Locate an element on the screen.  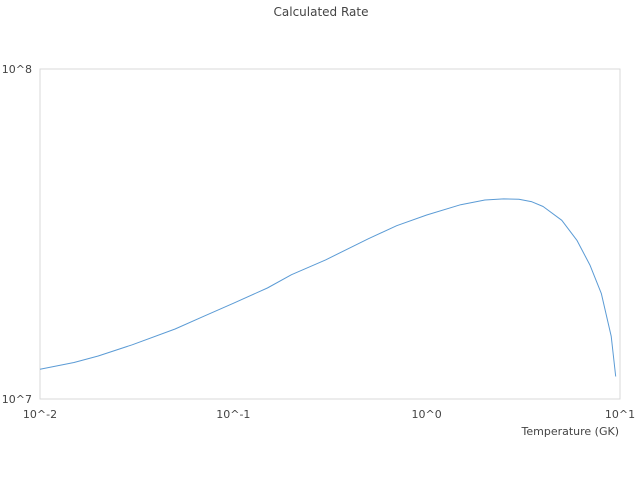
y-tick-label: 10^8 is located at coordinates (17, 69).